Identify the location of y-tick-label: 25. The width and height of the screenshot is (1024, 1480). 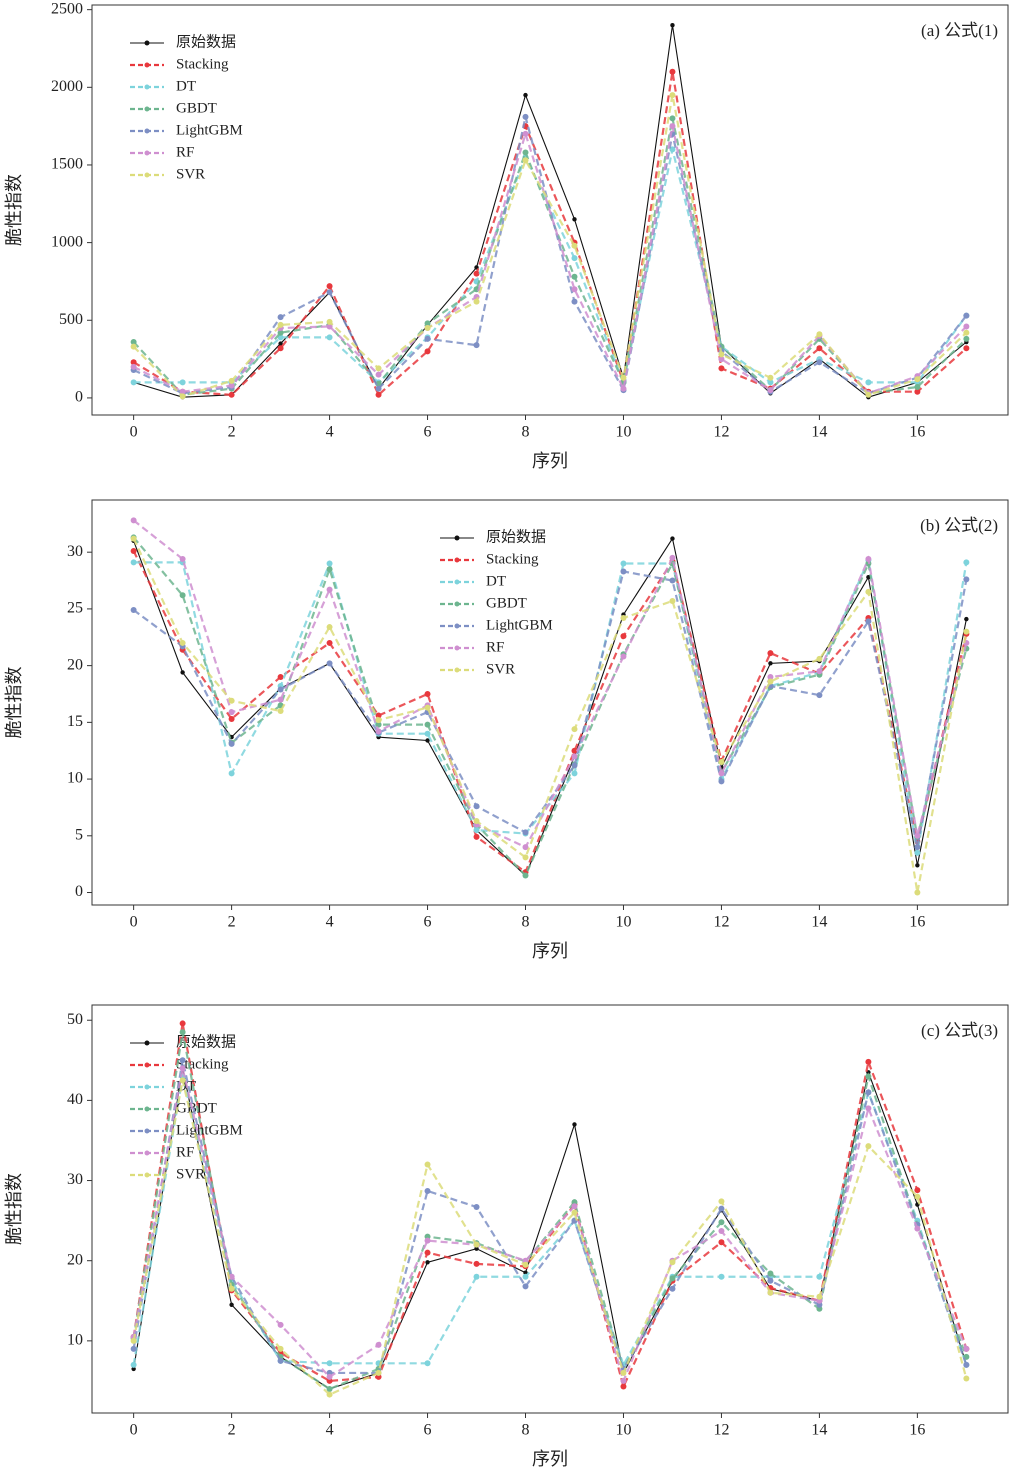
(75, 608).